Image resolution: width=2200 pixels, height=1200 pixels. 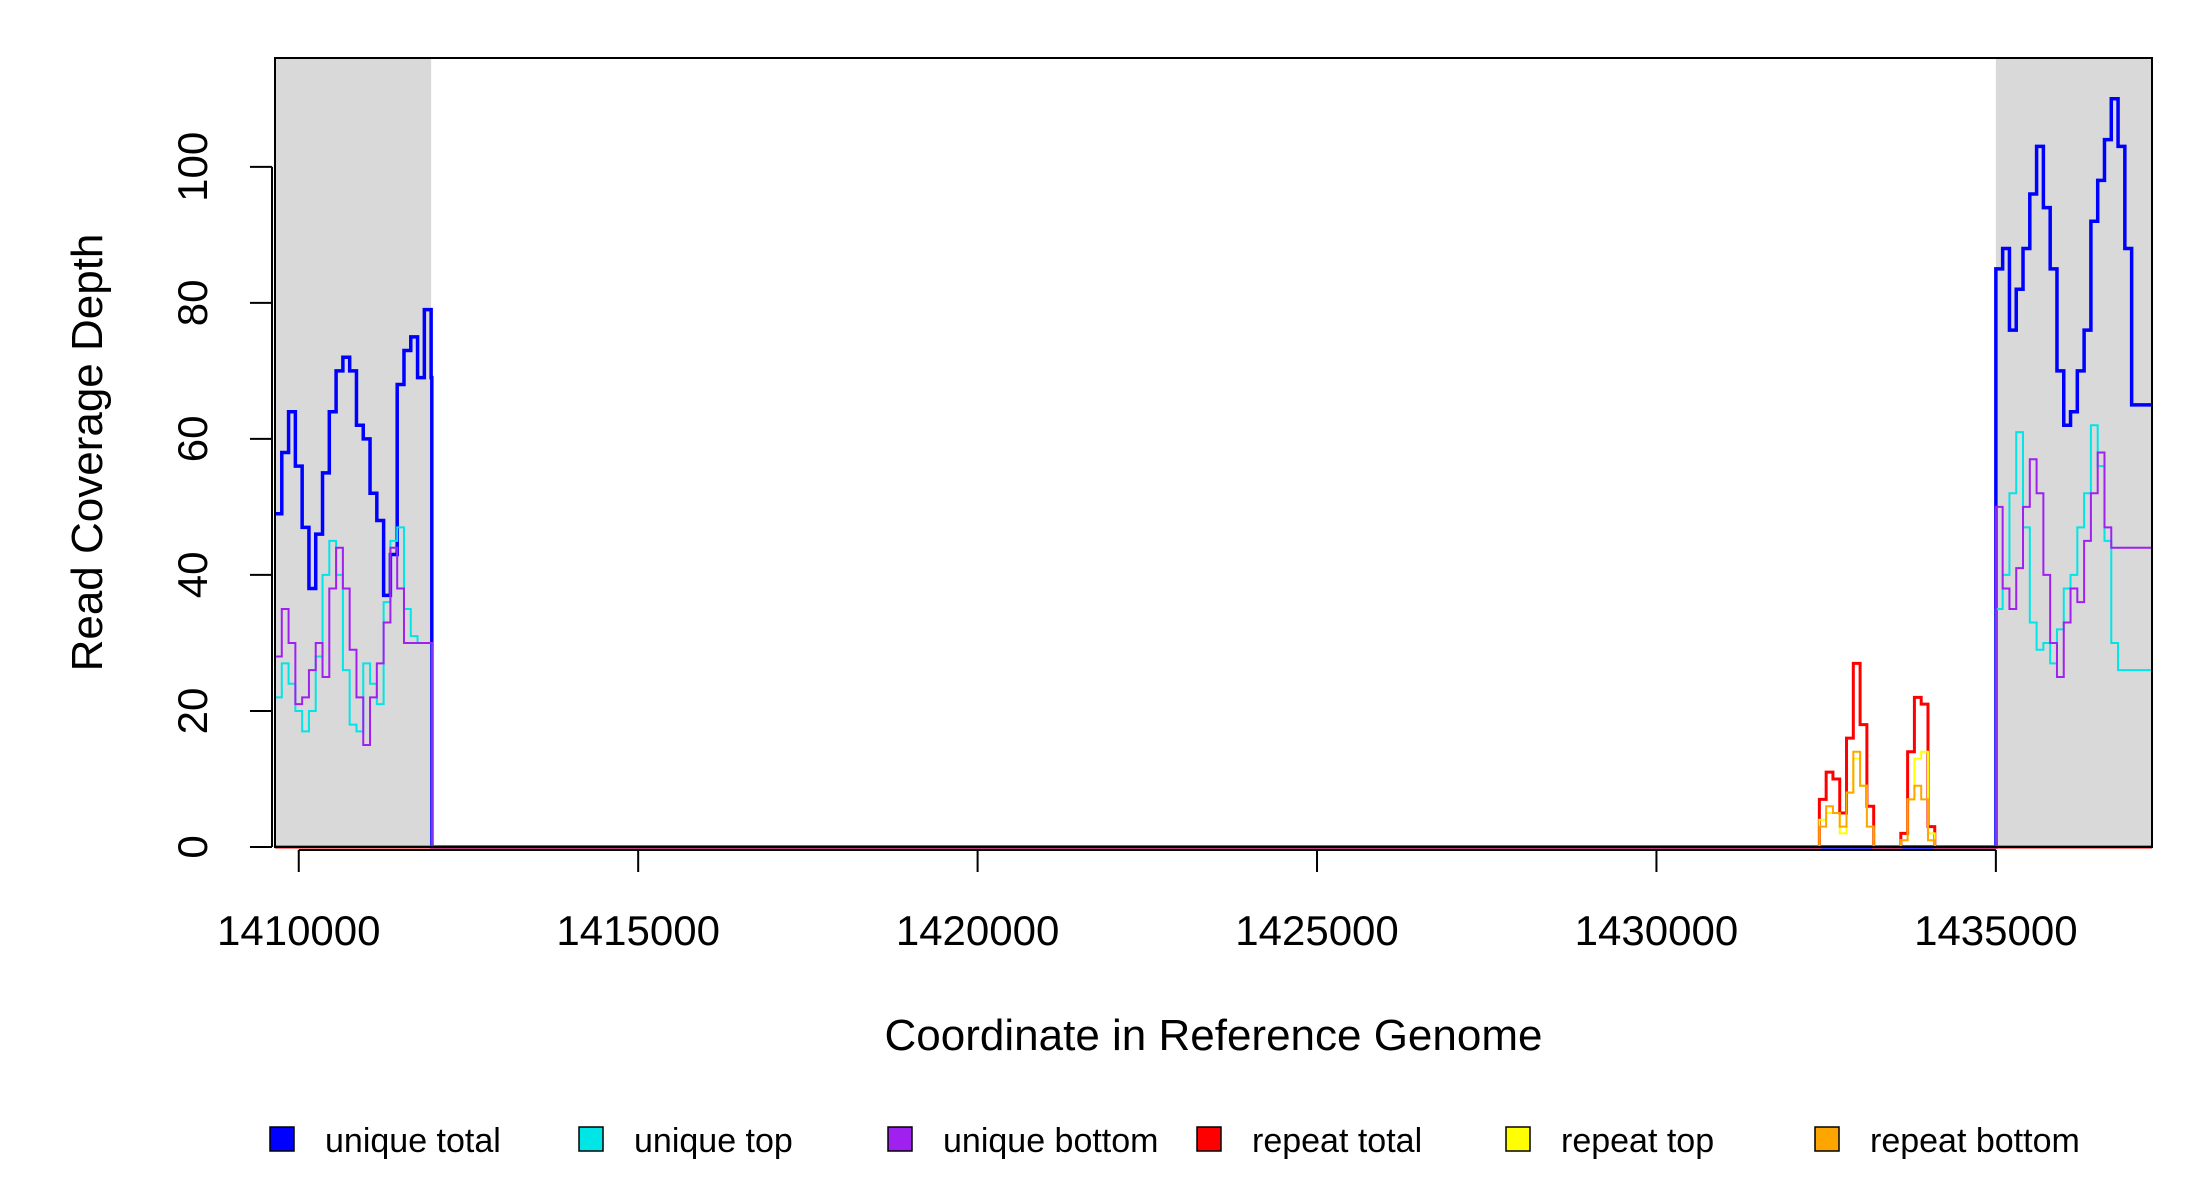 What do you see at coordinates (1209, 1139) in the screenshot?
I see `legend-swatch-repeat-total` at bounding box center [1209, 1139].